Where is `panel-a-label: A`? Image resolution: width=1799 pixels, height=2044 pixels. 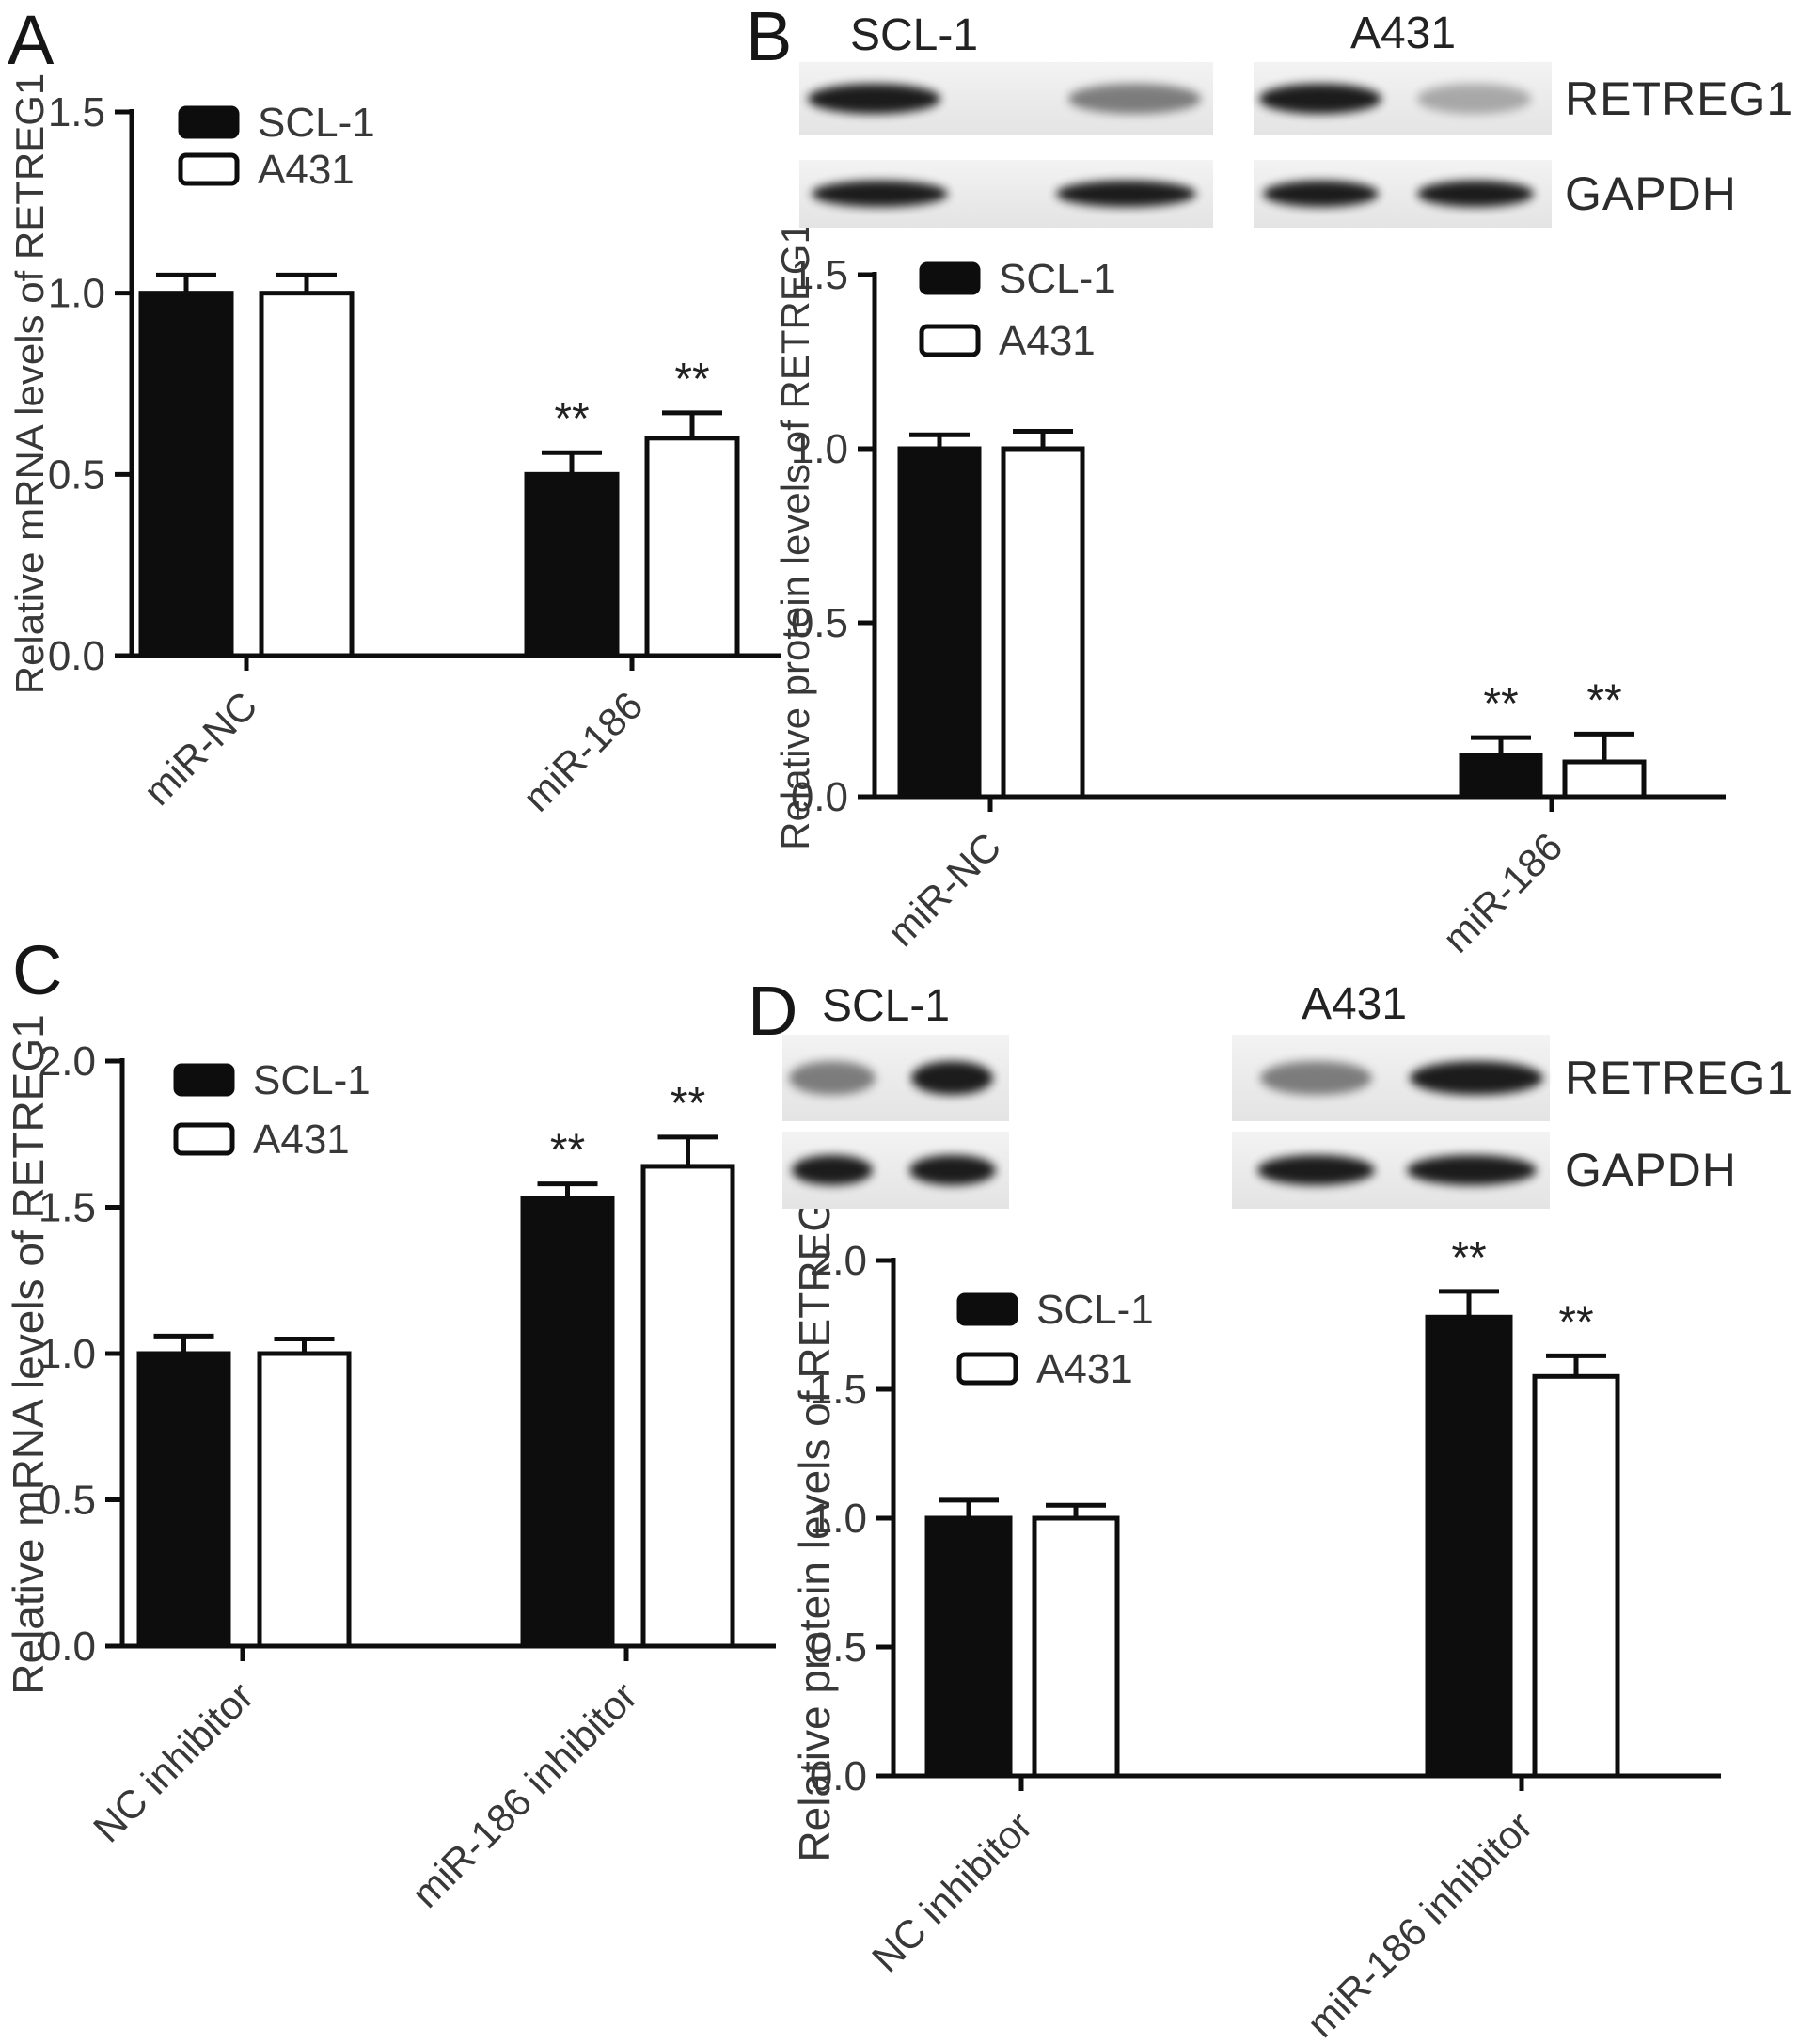 panel-a-label: A is located at coordinates (31, 40).